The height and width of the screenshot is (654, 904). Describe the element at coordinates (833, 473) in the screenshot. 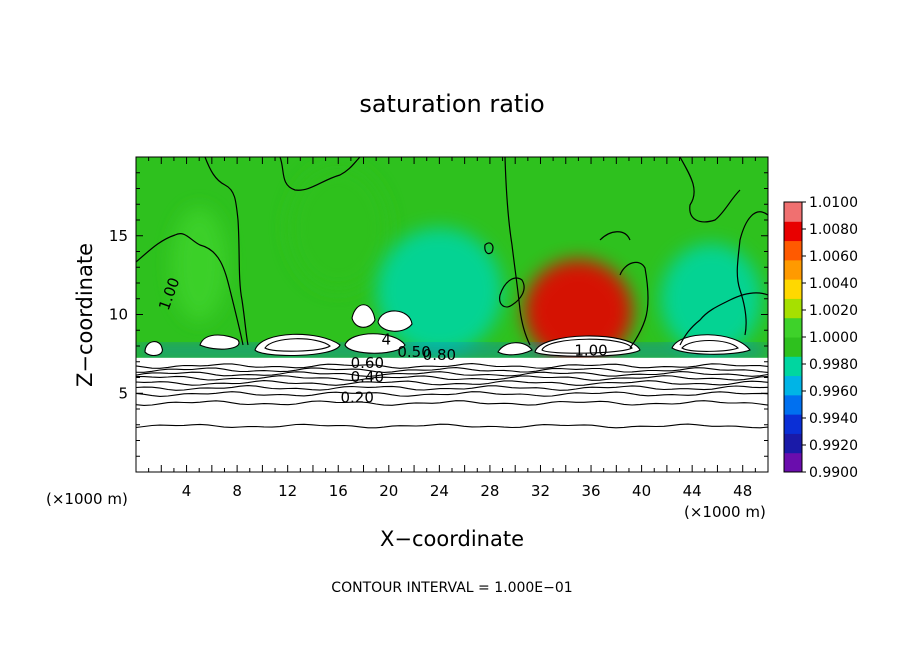

I see `colorbar-tick-label: 0.9900` at that location.